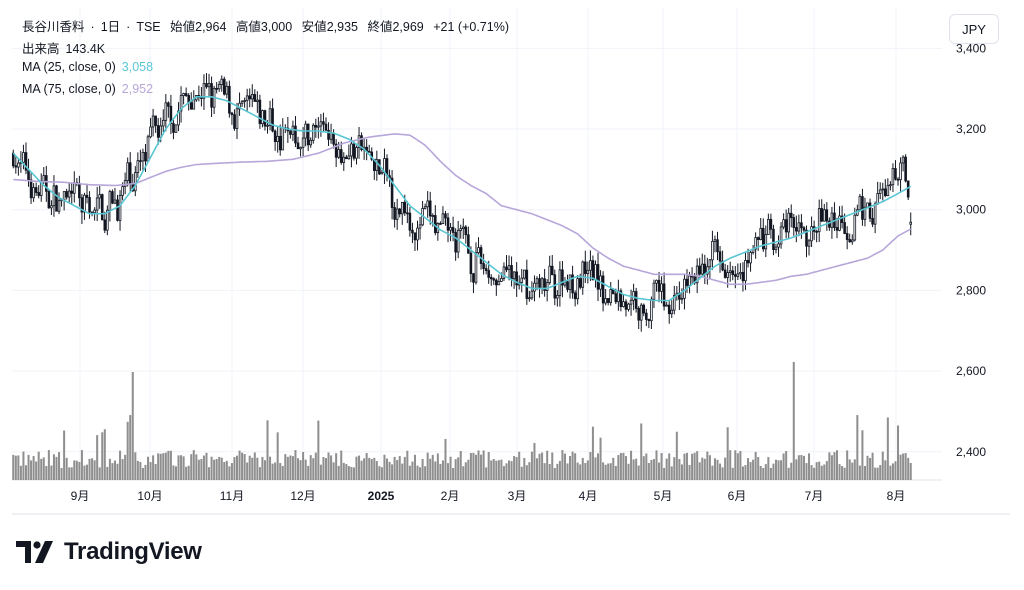 This screenshot has width=1024, height=590. What do you see at coordinates (971, 210) in the screenshot?
I see `y-tick-label: 3,000` at bounding box center [971, 210].